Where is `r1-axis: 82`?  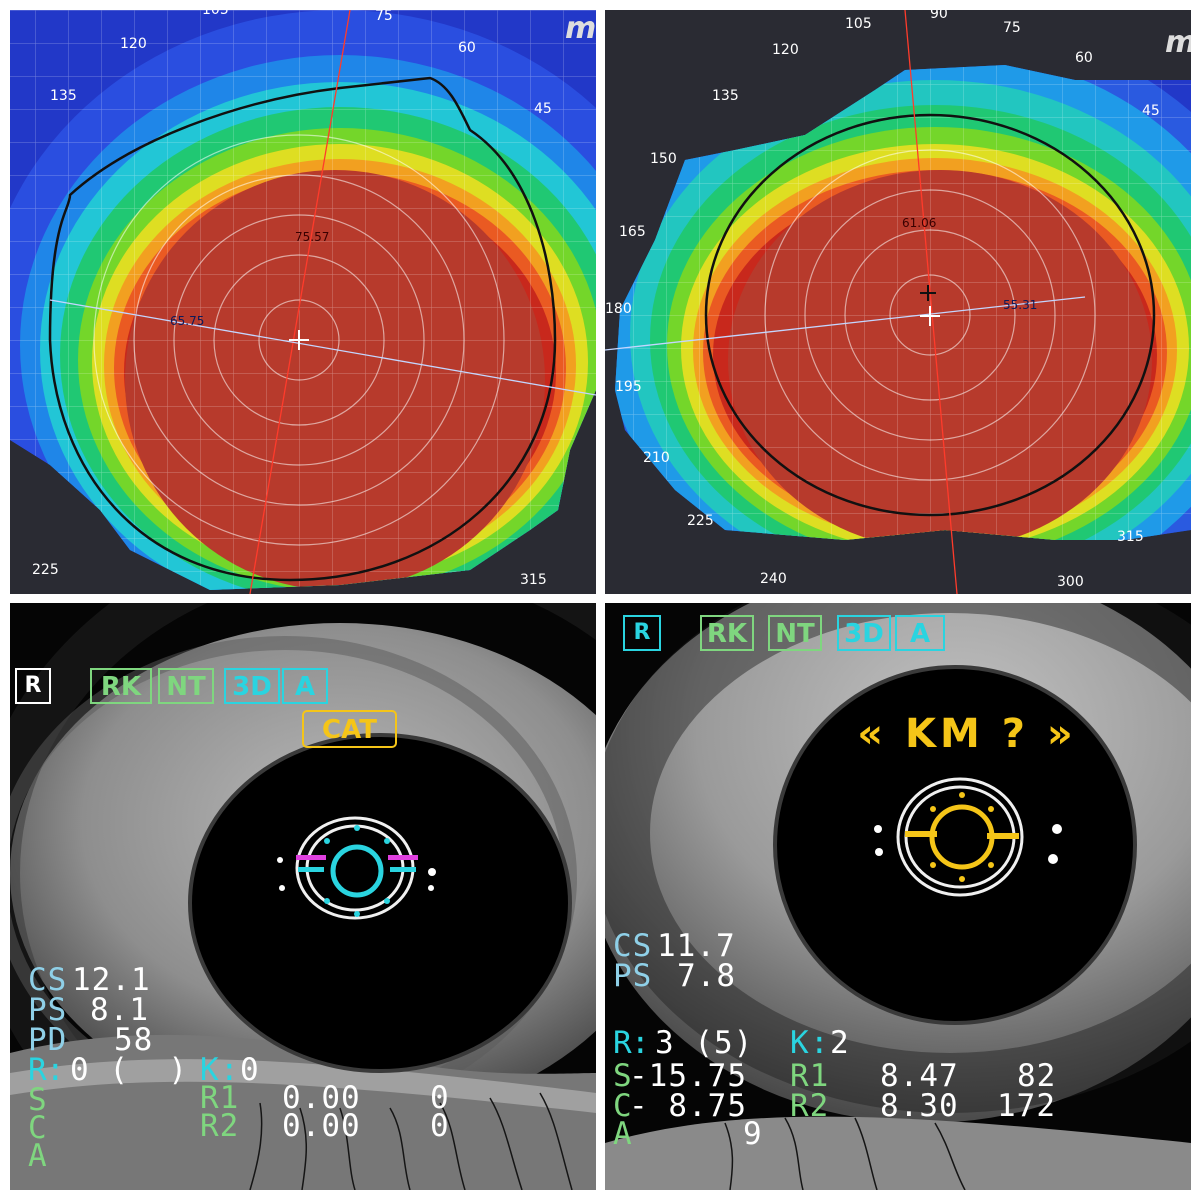 r1-axis: 82 is located at coordinates (1037, 1076).